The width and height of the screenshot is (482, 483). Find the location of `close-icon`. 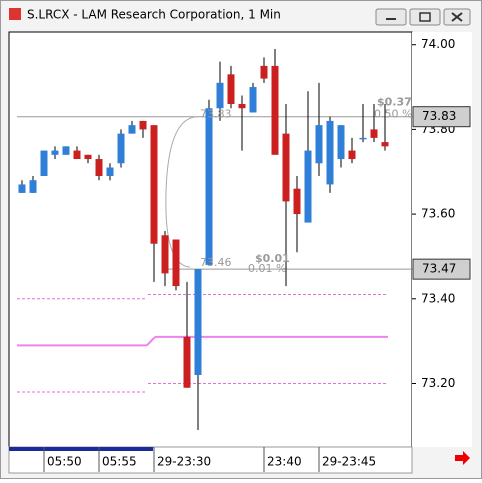

close-icon is located at coordinates (457, 17).